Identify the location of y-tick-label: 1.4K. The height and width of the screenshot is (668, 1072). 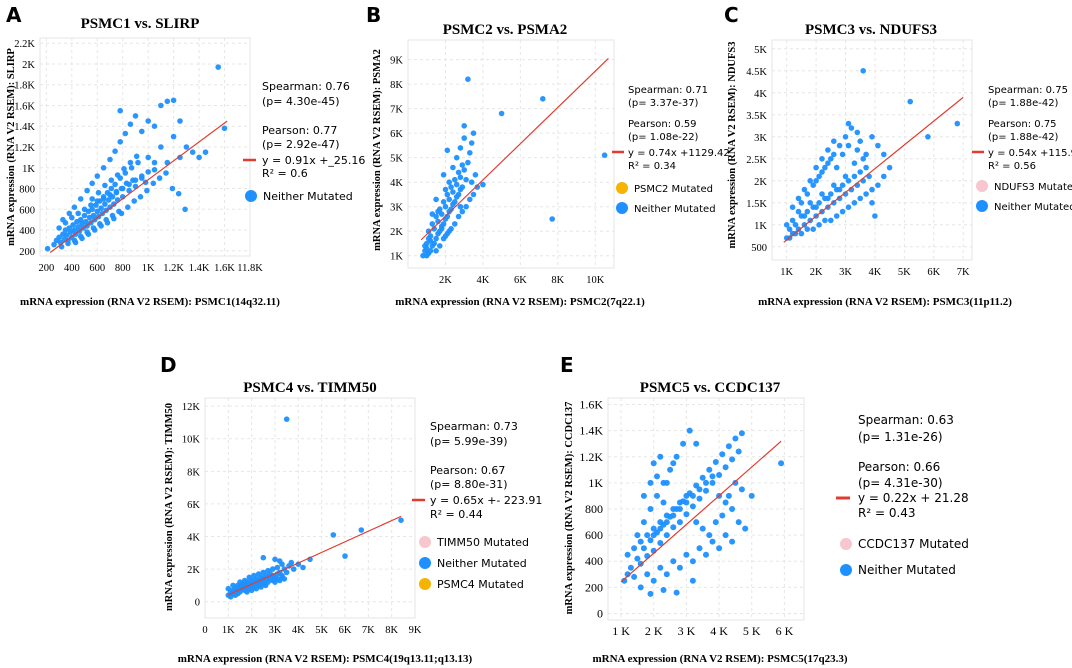
(591, 431).